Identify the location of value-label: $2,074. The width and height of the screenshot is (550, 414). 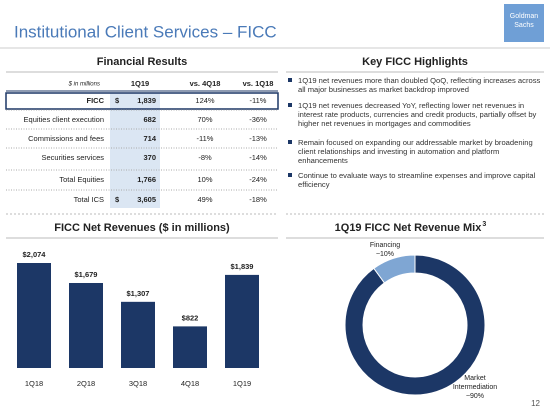
(35, 254).